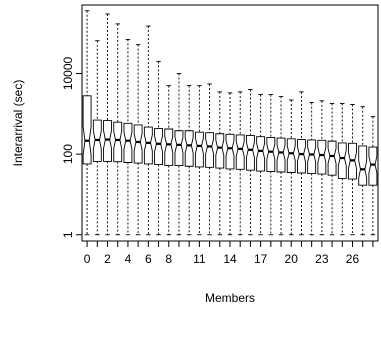 This screenshot has height=339, width=381. Describe the element at coordinates (322, 259) in the screenshot. I see `x-tick-label: 23` at that location.